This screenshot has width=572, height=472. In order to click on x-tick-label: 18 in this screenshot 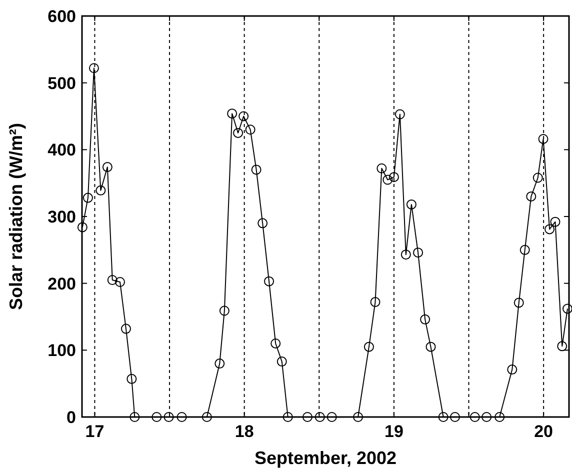, I will do `click(244, 431)`.